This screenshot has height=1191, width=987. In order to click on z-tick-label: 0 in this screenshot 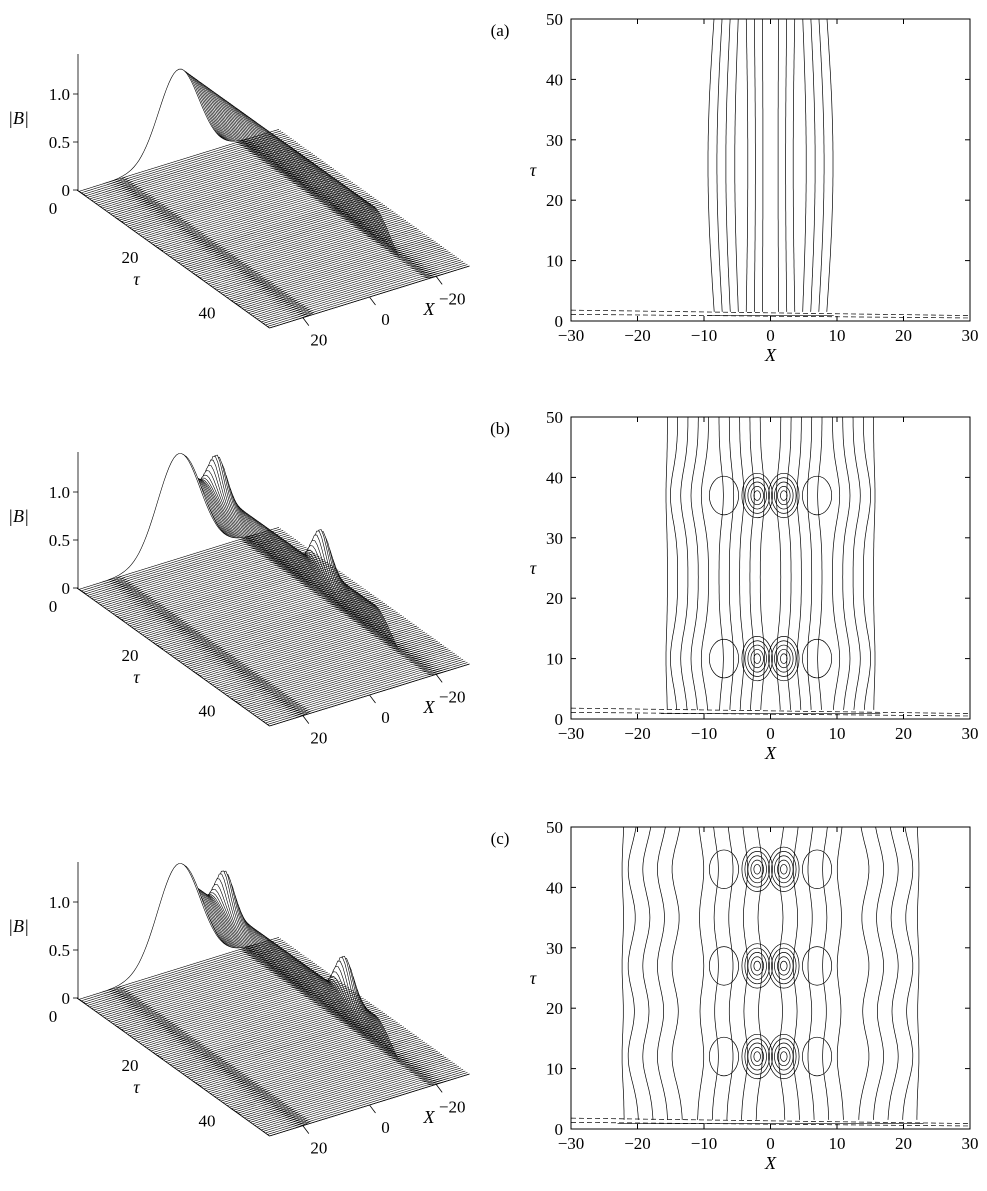, I will do `click(66, 588)`.